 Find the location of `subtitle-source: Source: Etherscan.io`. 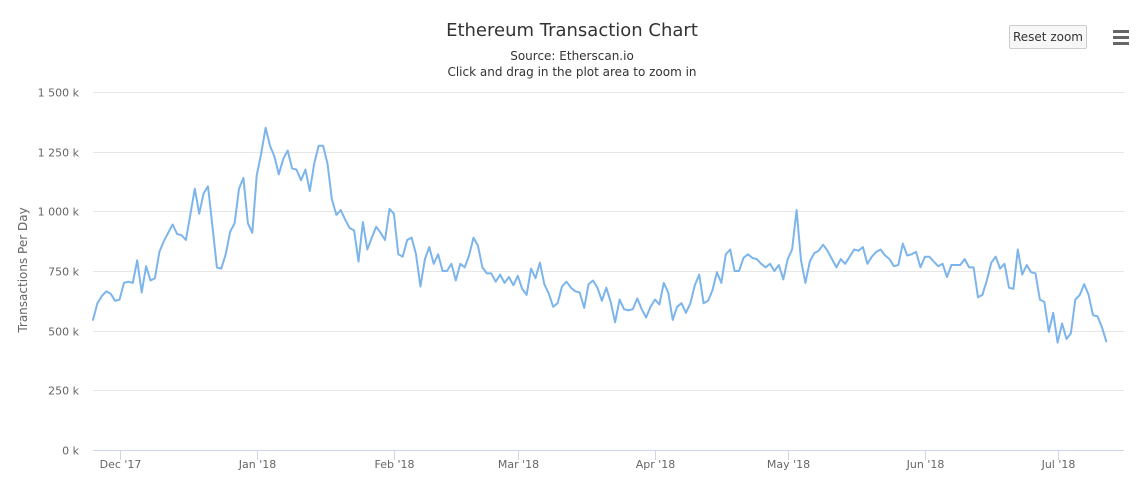

subtitle-source: Source: Etherscan.io is located at coordinates (572, 56).